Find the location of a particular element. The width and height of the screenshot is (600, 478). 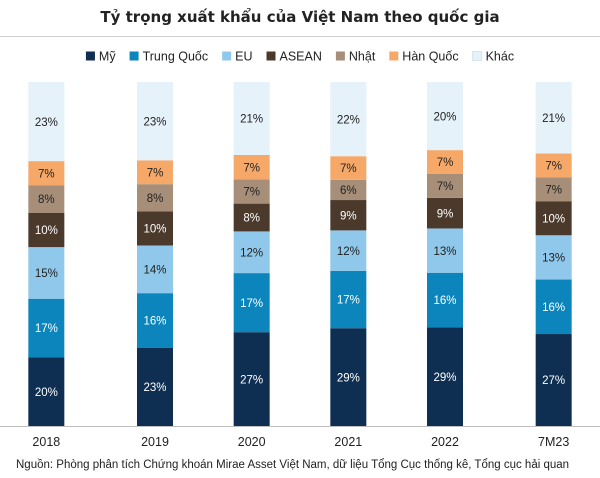

data-label-nhat-2019: 8% is located at coordinates (155, 199).